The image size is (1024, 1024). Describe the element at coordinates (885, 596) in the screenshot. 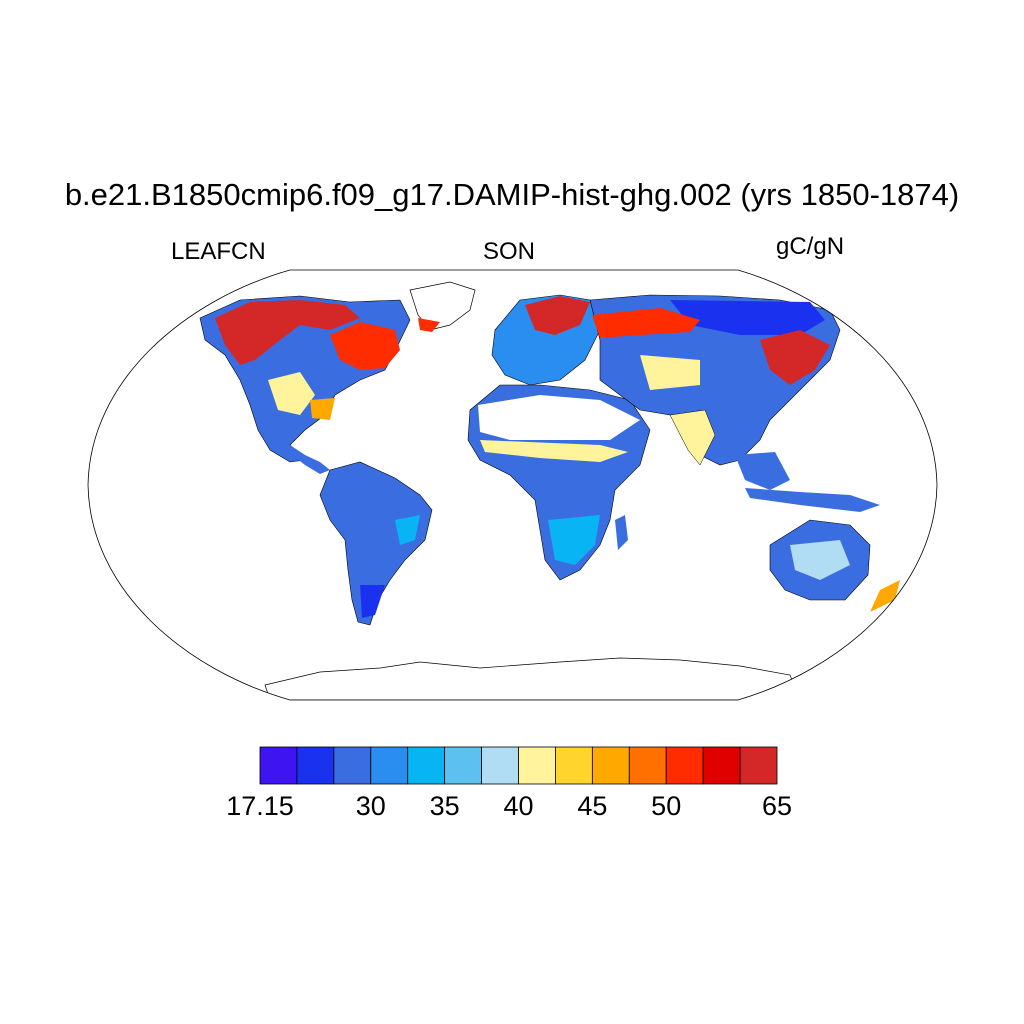

I see `new-zealand` at that location.